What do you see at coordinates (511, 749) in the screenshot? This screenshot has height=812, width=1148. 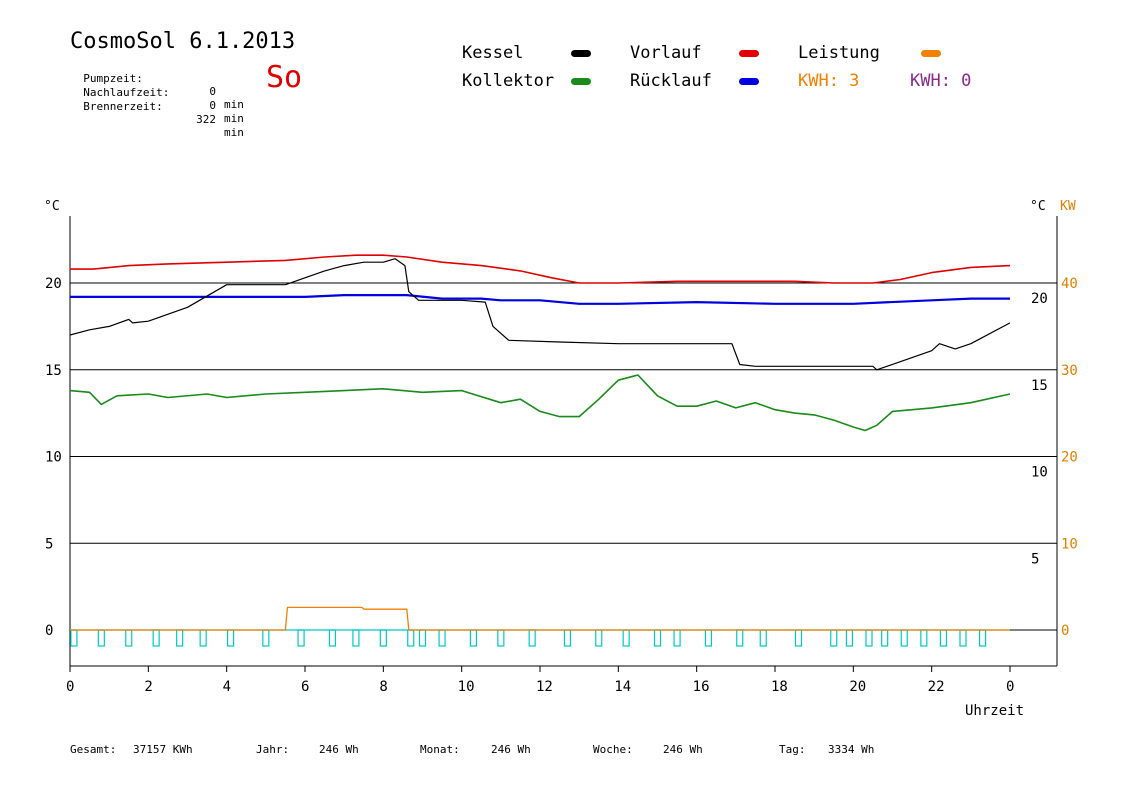 I see `footer-monat-value: 246 Wh` at bounding box center [511, 749].